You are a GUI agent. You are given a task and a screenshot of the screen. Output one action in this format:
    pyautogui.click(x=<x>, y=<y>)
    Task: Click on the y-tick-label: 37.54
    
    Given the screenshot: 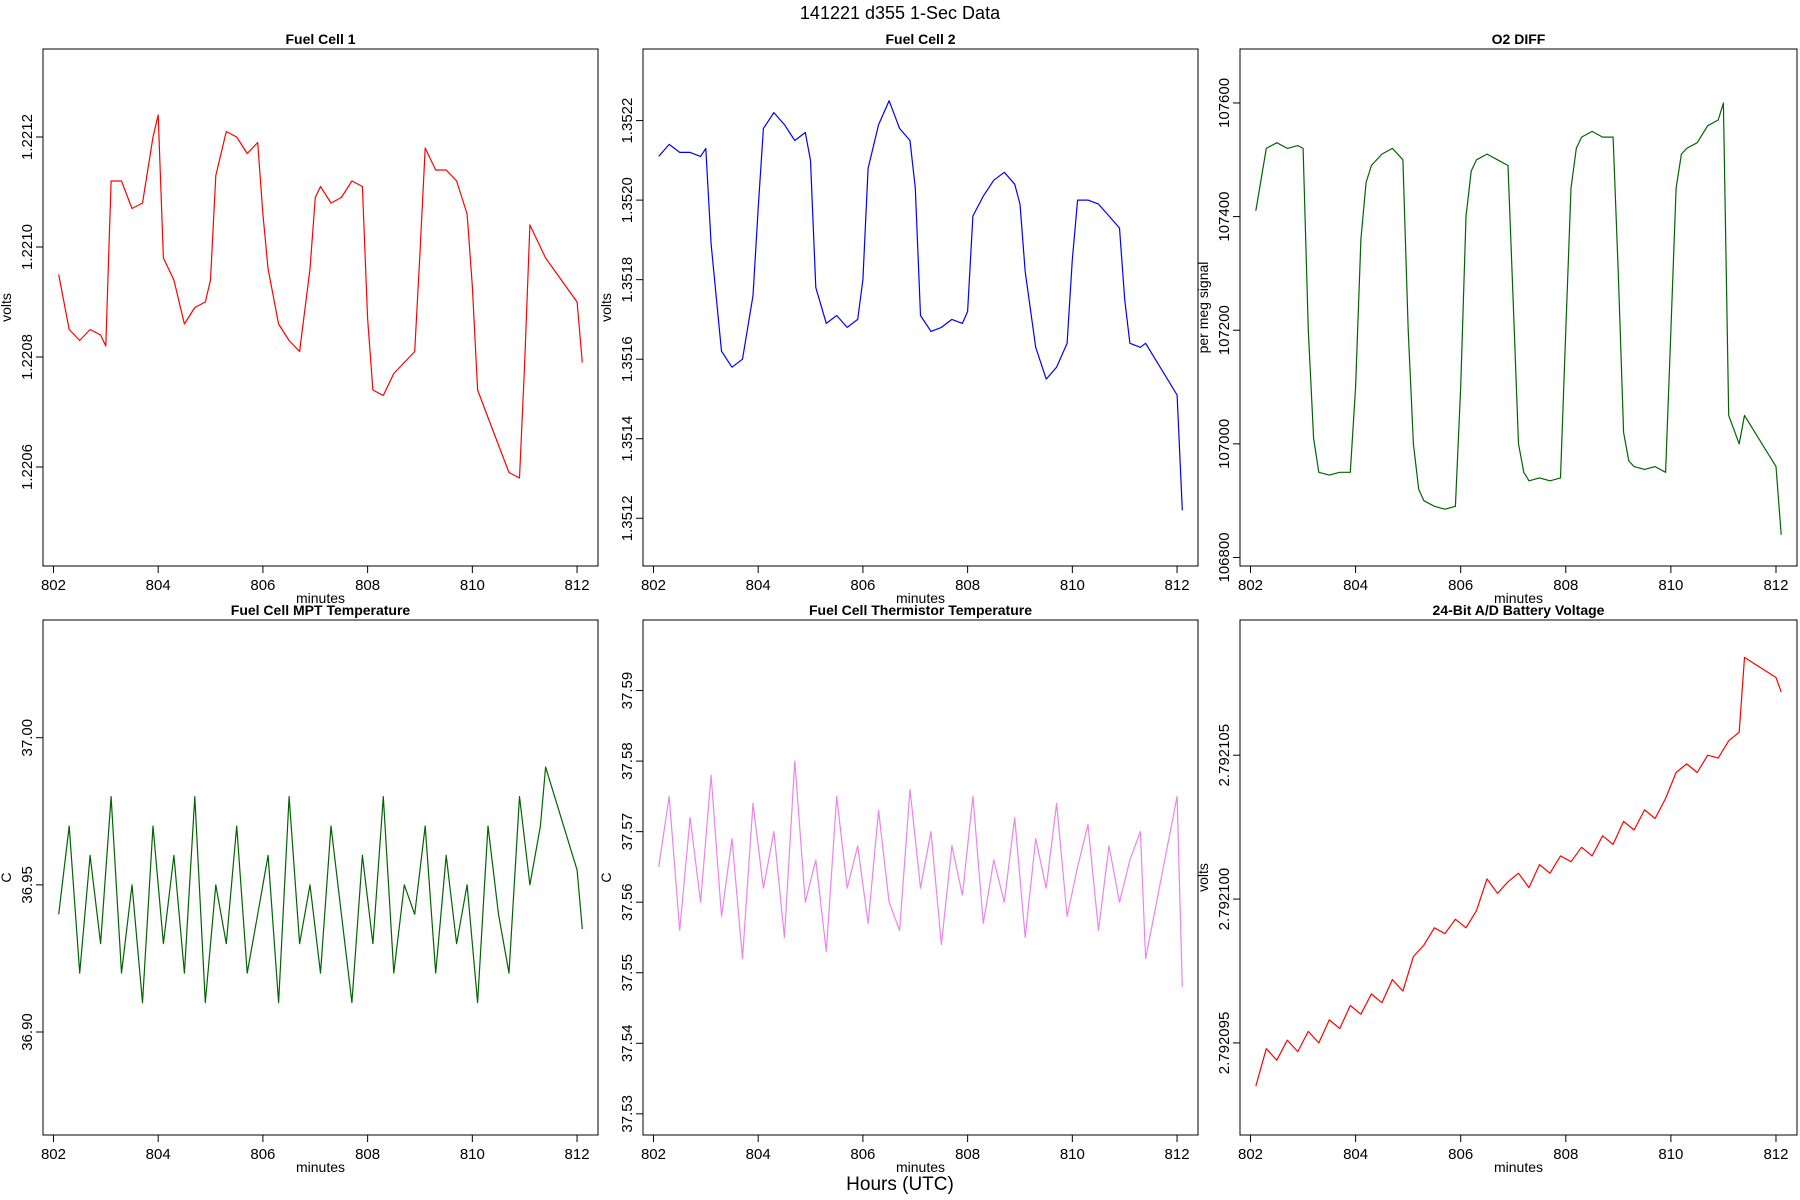 What is the action you would take?
    pyautogui.click(x=627, y=1044)
    